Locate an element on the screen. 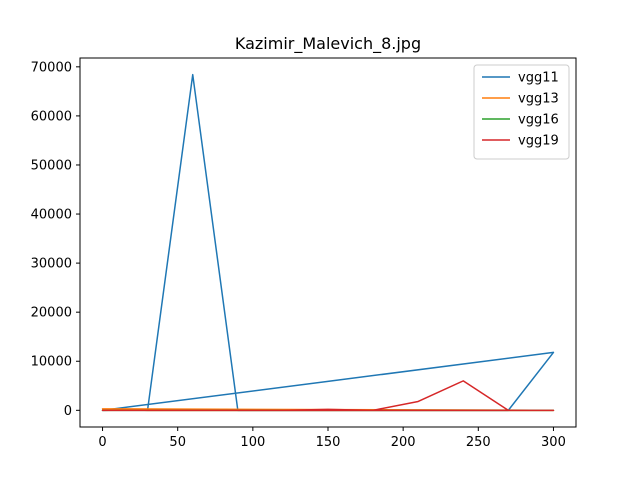 Image resolution: width=640 pixels, height=480 pixels. y-tick-label: 20000 is located at coordinates (51, 313).